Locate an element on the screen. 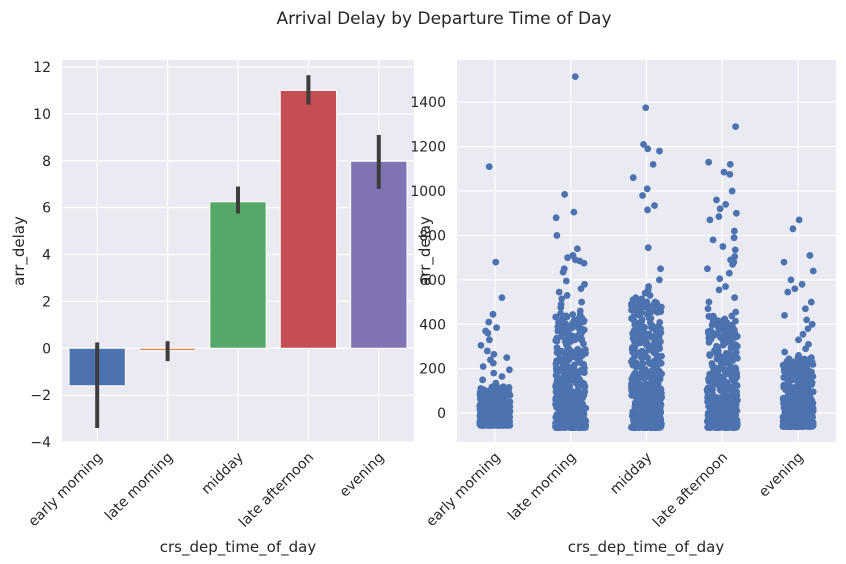 Image resolution: width=846 pixels, height=564 pixels. x-tick-label: late afternoon is located at coordinates (276, 490).